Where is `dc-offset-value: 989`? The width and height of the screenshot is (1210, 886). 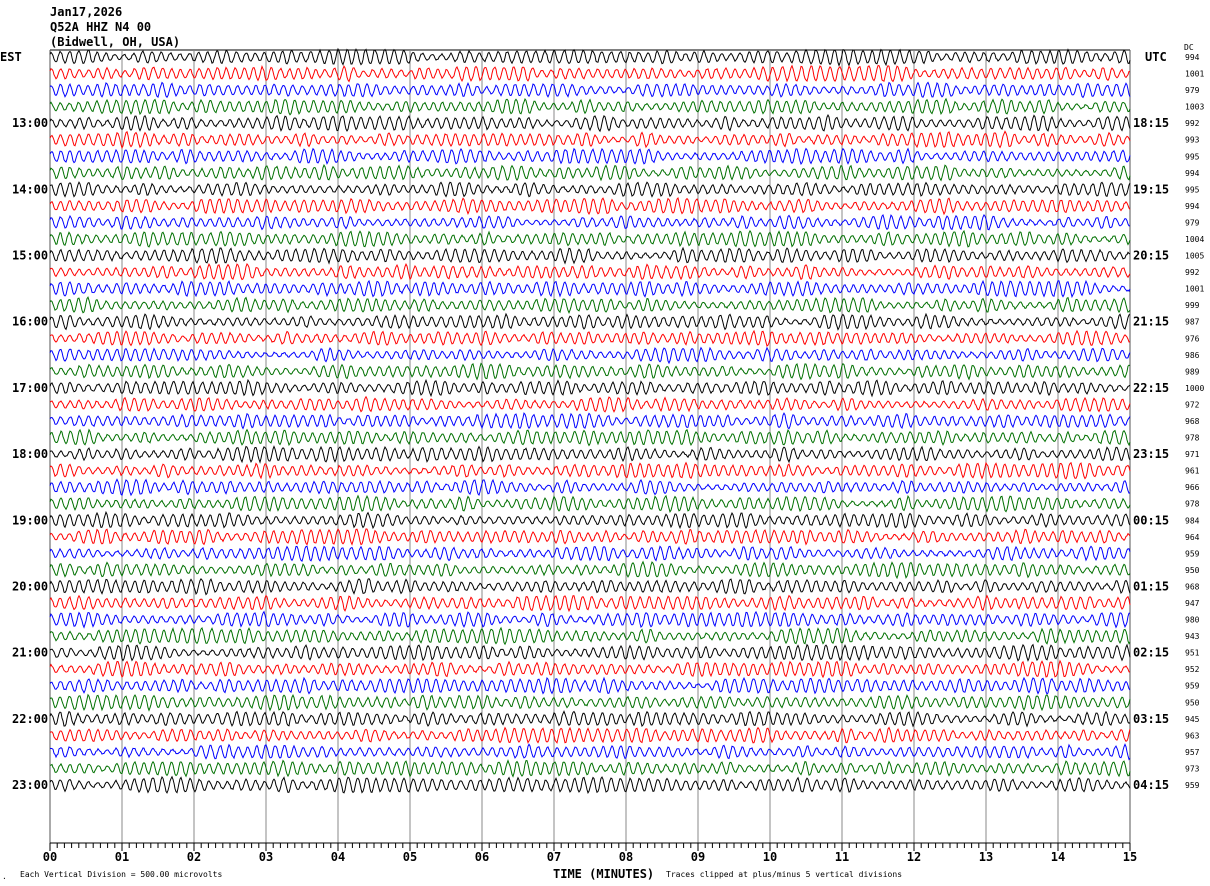 dc-offset-value: 989 is located at coordinates (1192, 371).